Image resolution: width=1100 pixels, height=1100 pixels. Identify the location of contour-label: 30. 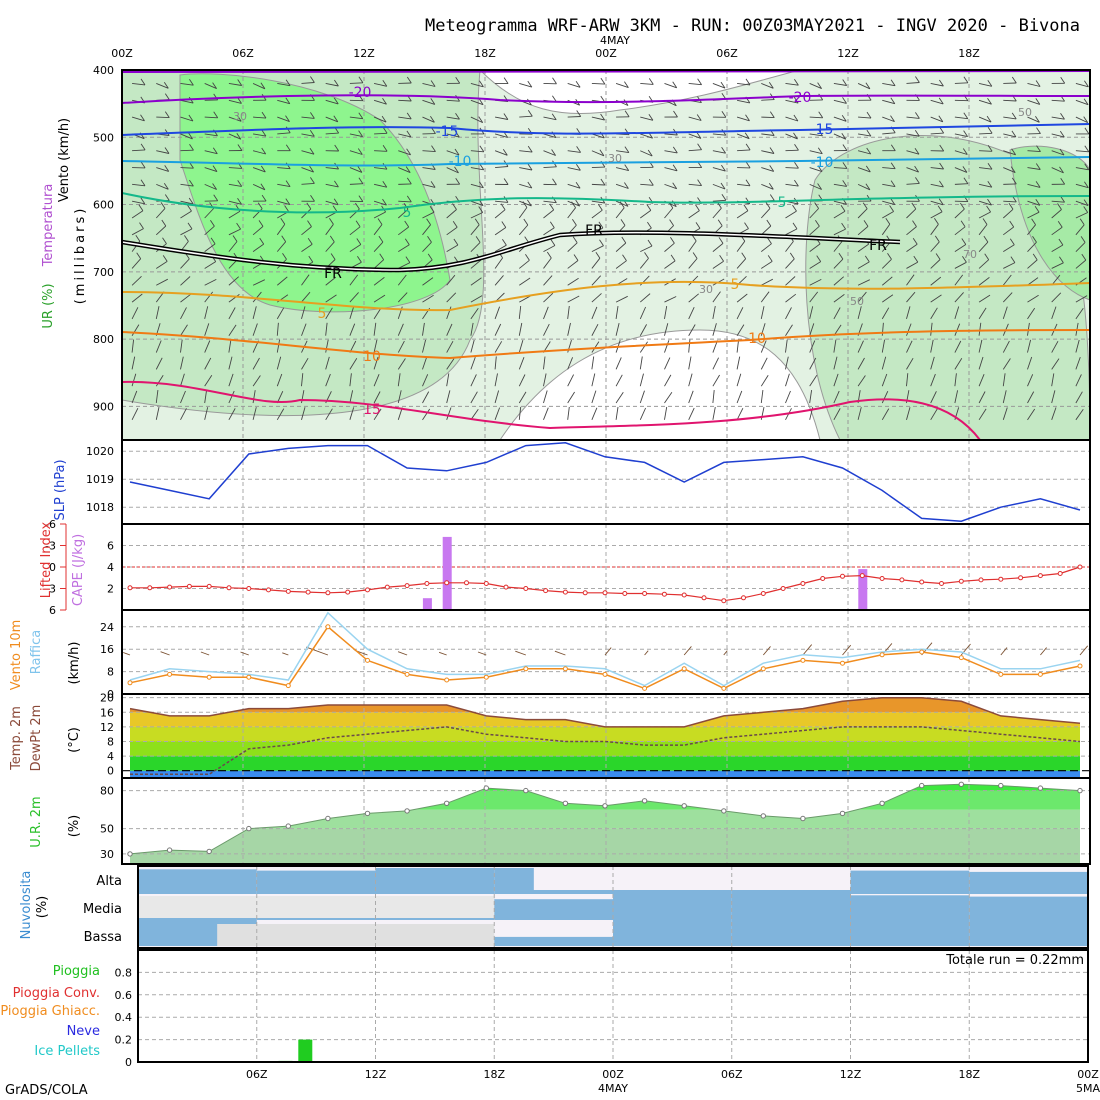
(240, 116).